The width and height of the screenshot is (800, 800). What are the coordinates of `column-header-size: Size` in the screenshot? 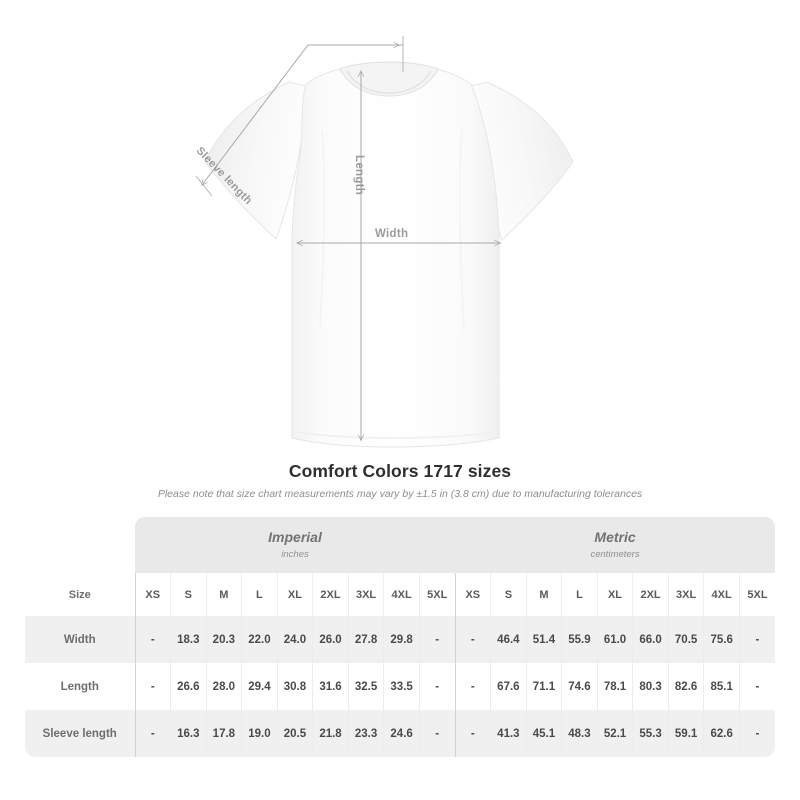 It's located at (80, 594).